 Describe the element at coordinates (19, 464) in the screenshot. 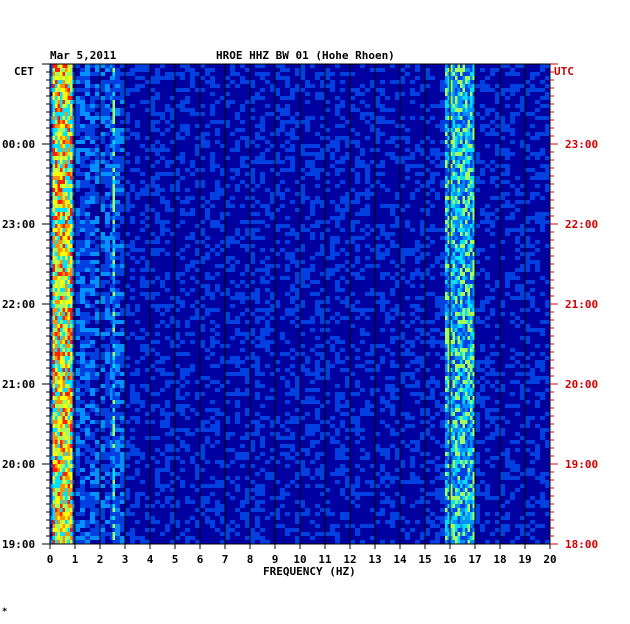

I see `left-tick-label: 20:00` at that location.